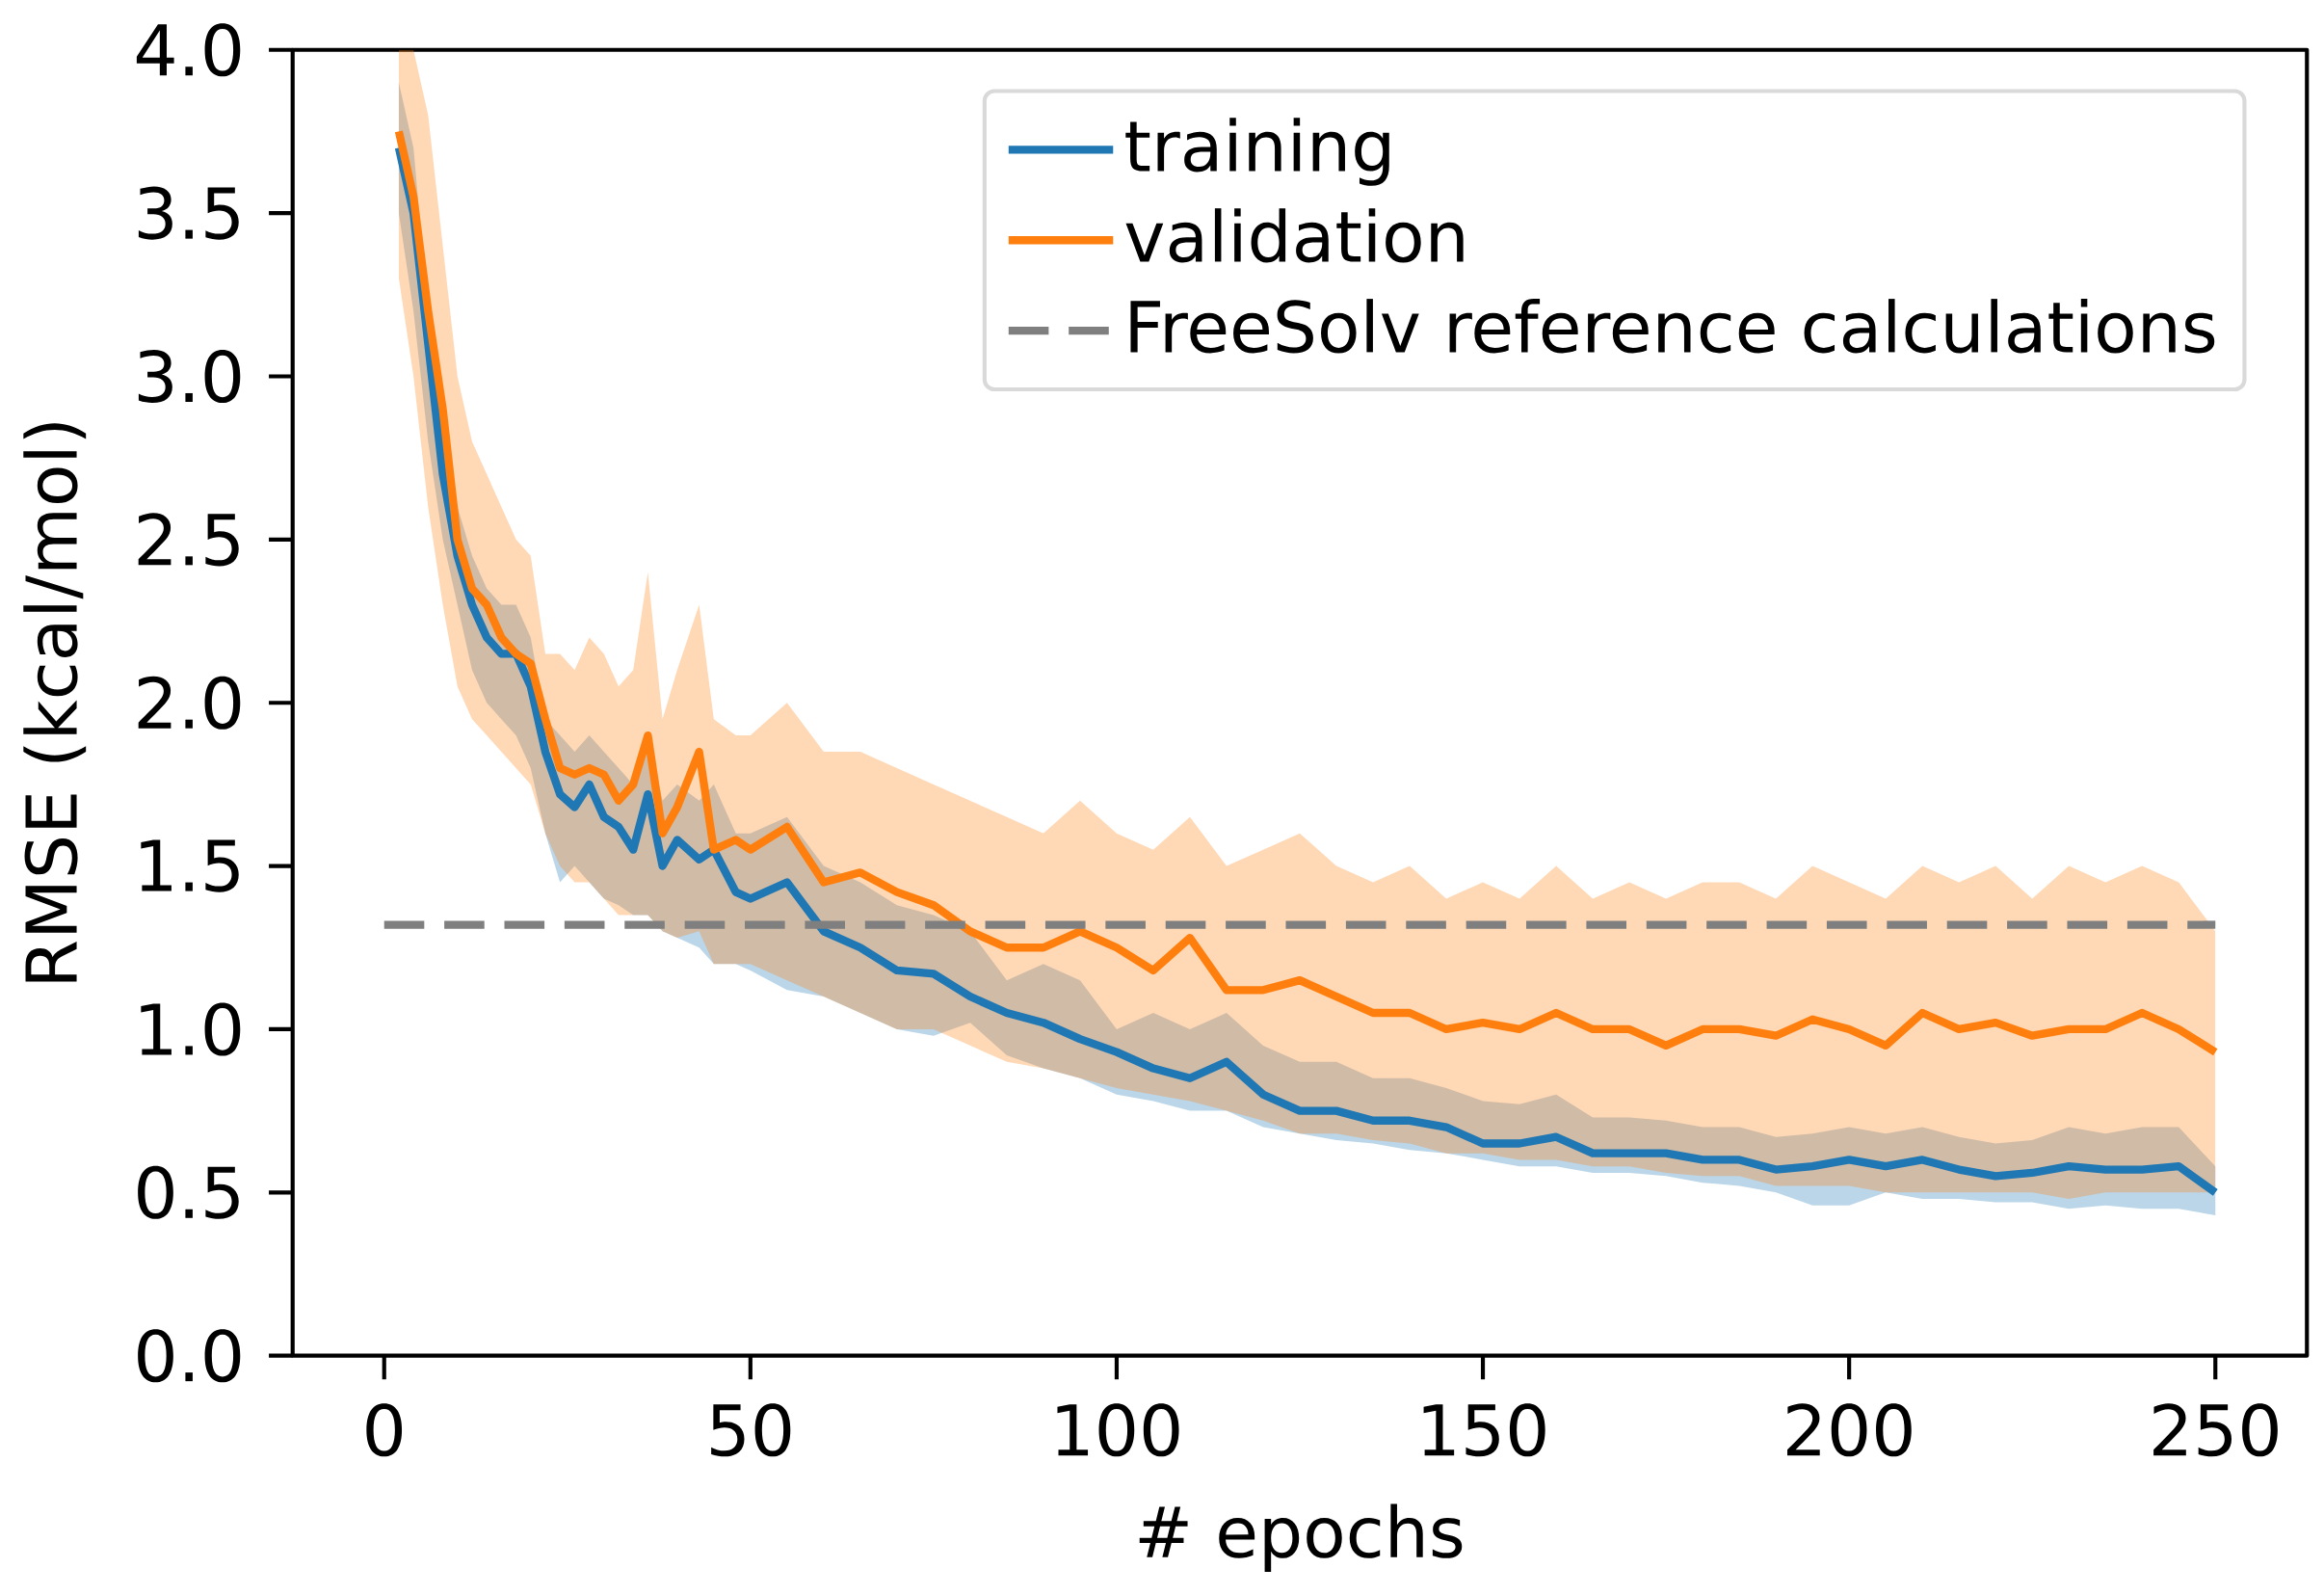 This screenshot has height=1595, width=2324. I want to click on x-tick-label: 250, so click(2216, 1430).